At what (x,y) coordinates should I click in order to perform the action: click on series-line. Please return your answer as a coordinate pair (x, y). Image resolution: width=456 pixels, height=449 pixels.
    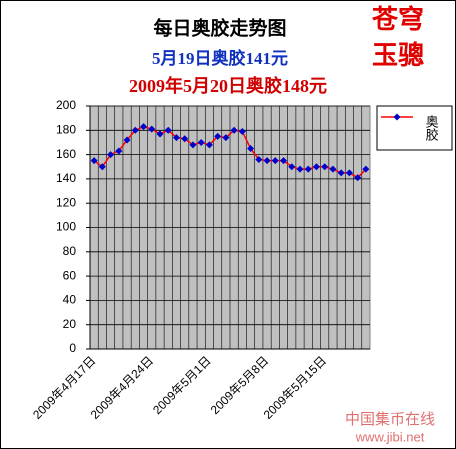
    Looking at the image, I should click on (230, 152).